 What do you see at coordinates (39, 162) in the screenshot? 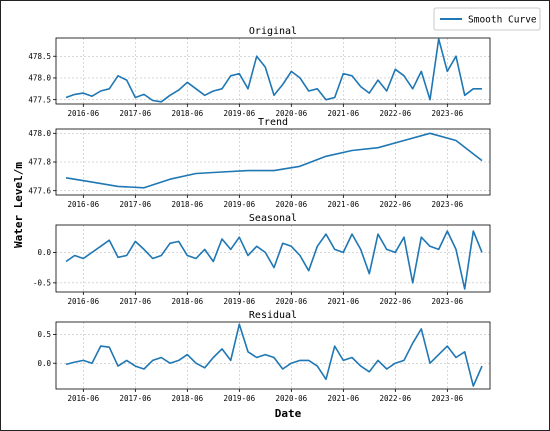
I see `y-tick-label: 477.8` at bounding box center [39, 162].